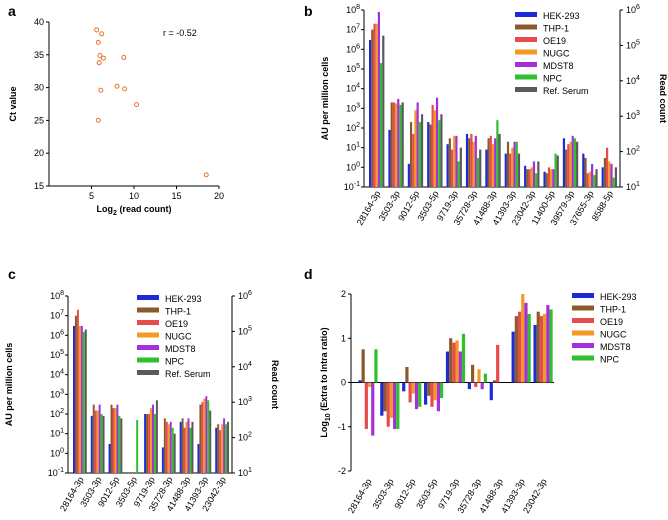 Image resolution: width=668 pixels, height=520 pixels. I want to click on b-y-tick-label: 10⁴, so click(353, 88).